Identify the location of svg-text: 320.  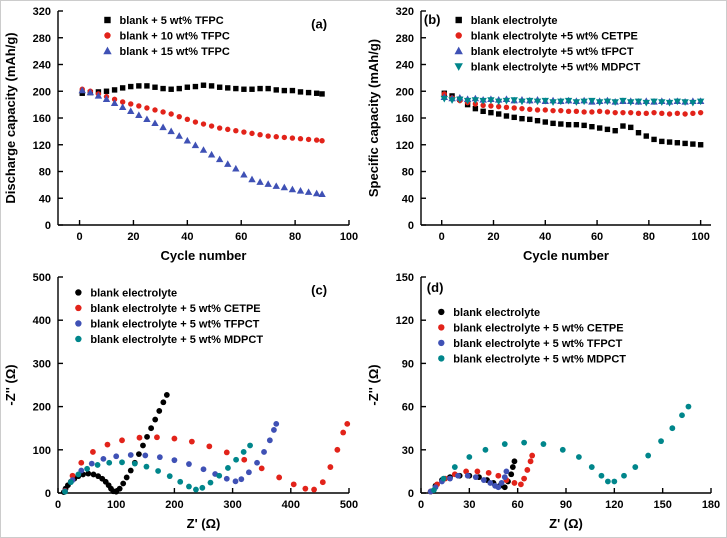
(405, 12).